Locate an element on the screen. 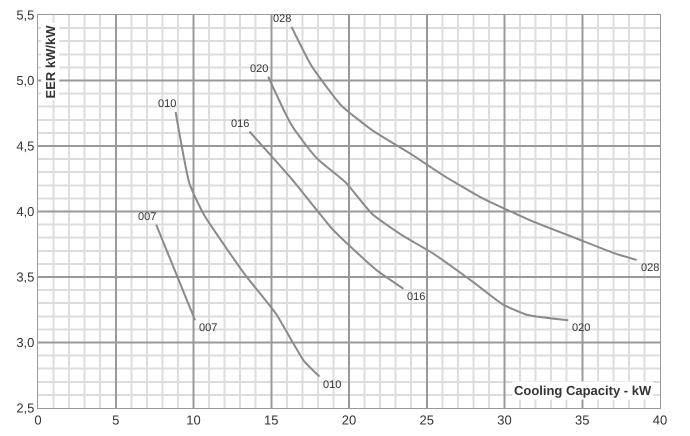 The image size is (690, 436). x-tick-label: 20 is located at coordinates (349, 420).